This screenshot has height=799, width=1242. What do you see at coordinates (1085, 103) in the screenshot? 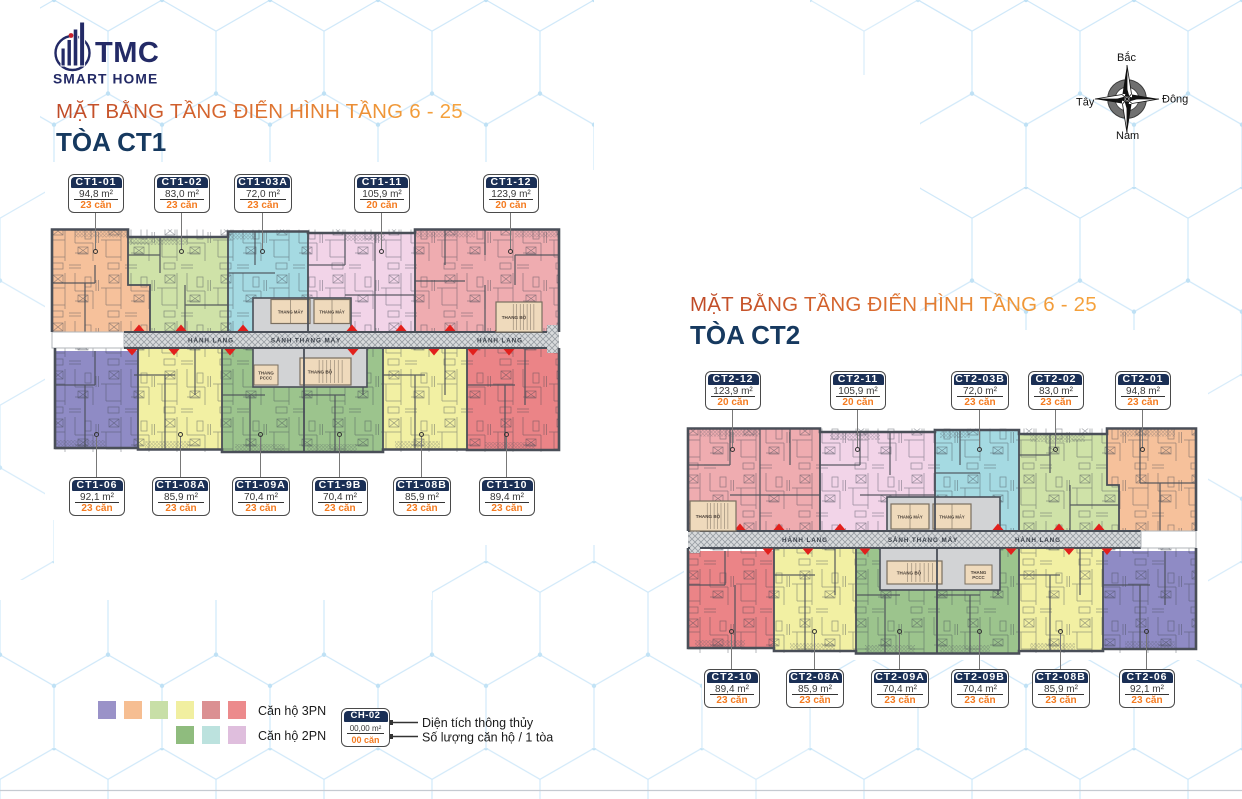
I see `svg-text: Tây` at bounding box center [1085, 103].